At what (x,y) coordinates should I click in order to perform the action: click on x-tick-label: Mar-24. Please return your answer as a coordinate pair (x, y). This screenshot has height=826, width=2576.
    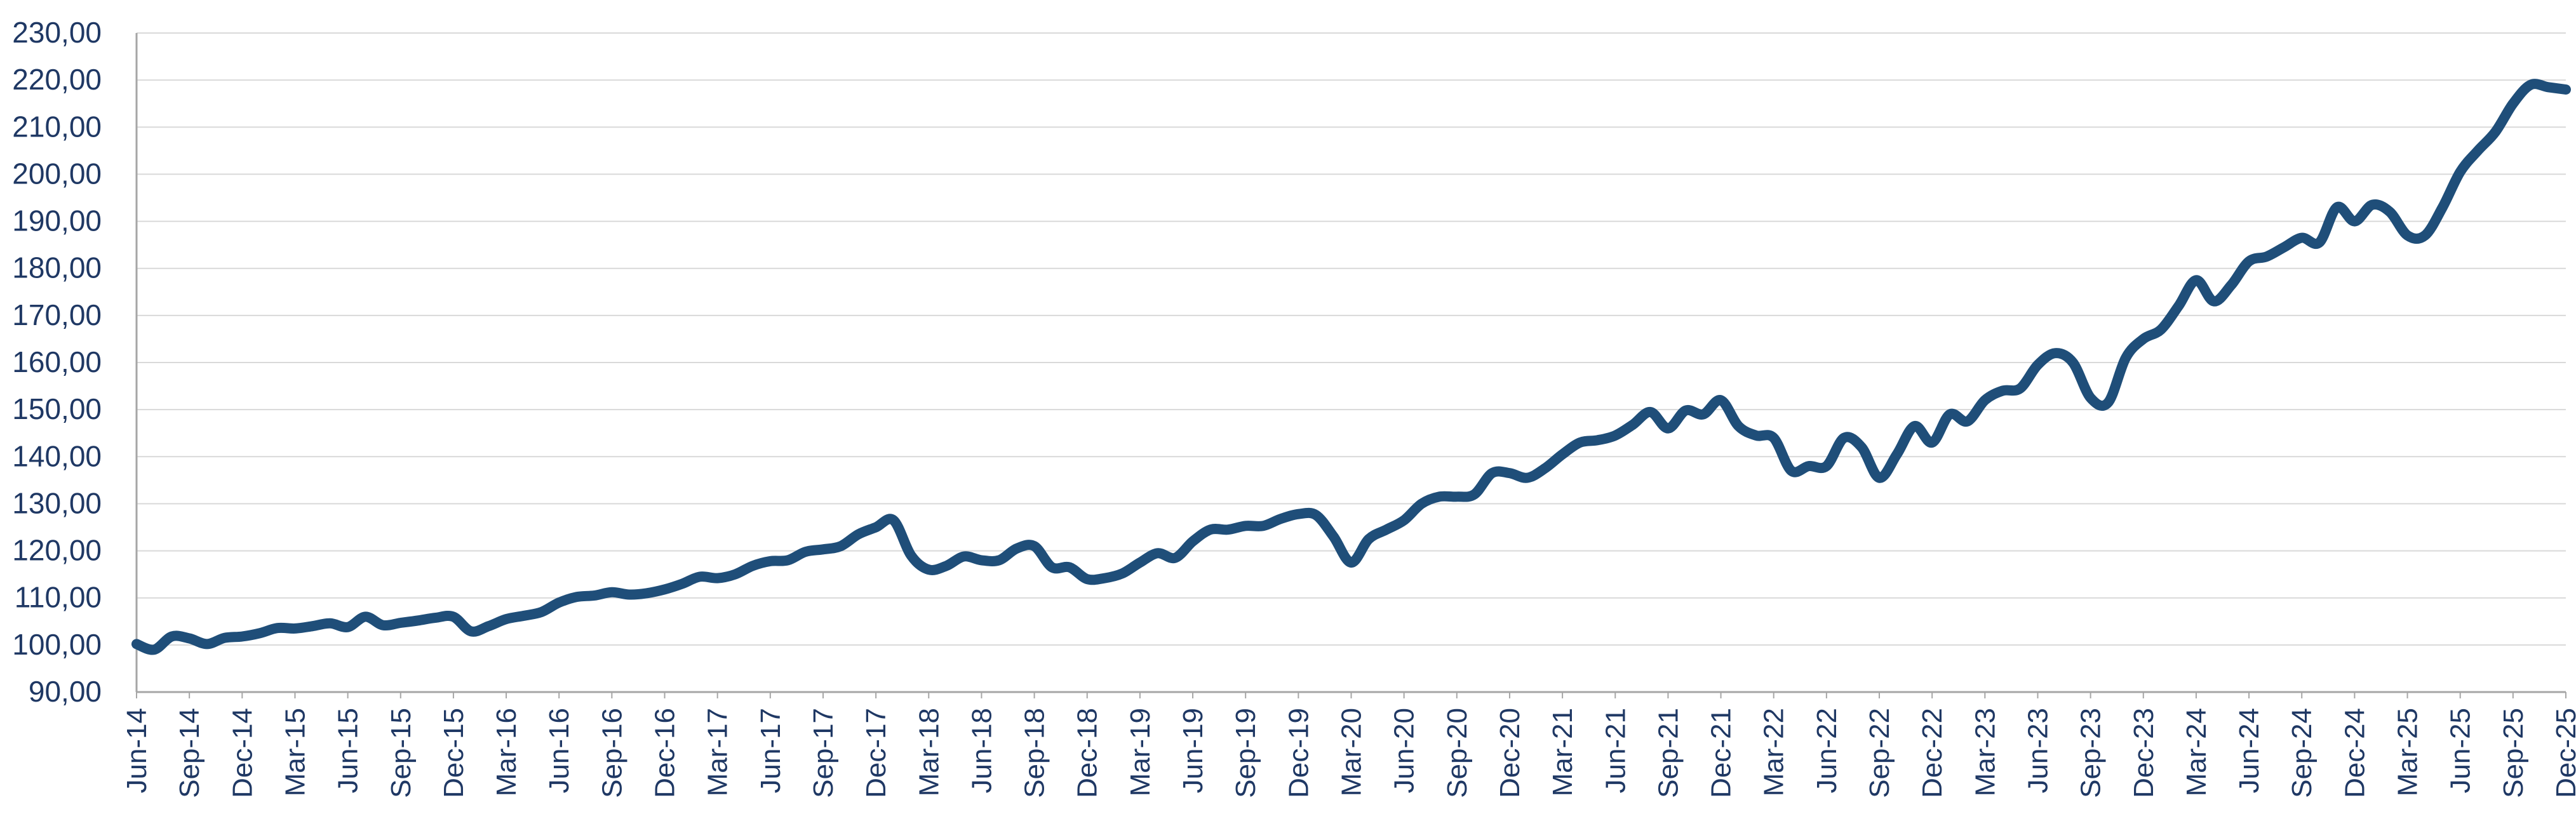
    Looking at the image, I should click on (2196, 752).